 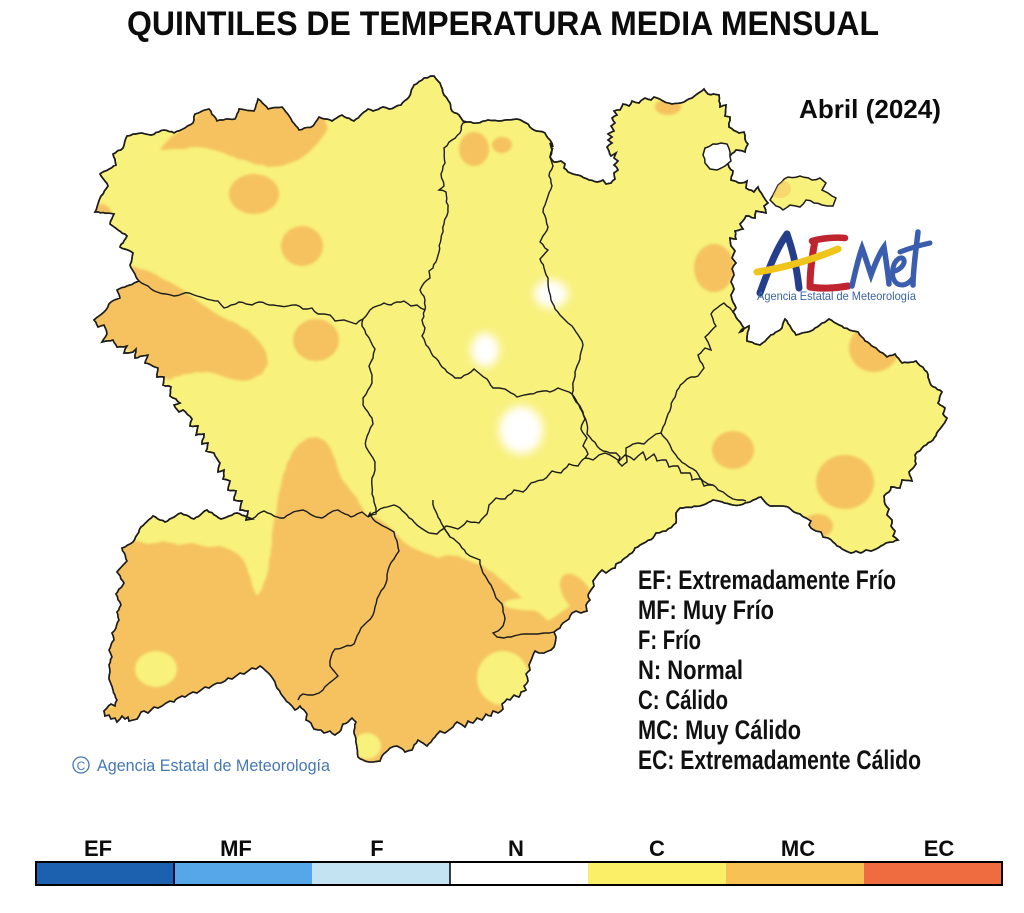 I want to click on svg-text: MF: Muy Frío, so click(x=706, y=610).